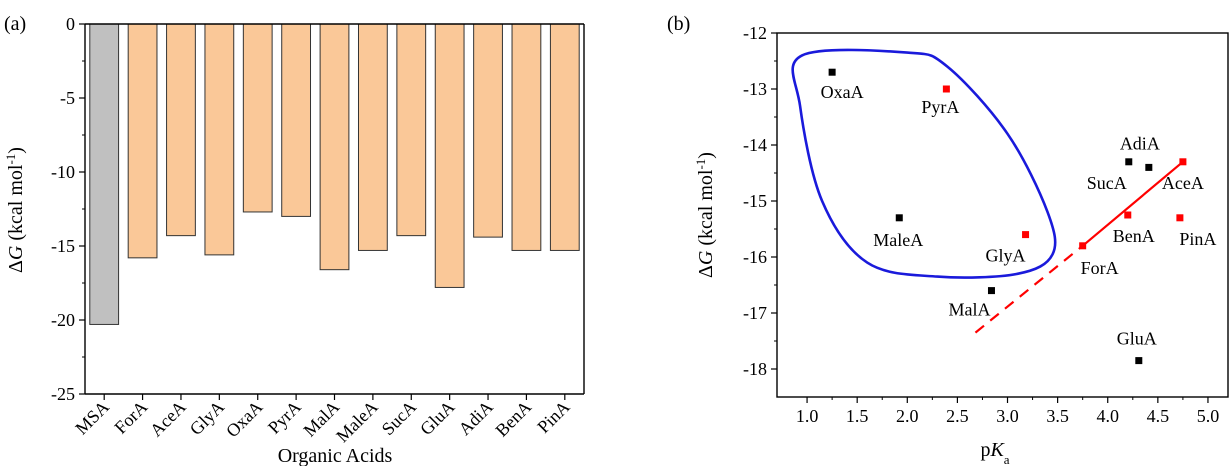  Describe the element at coordinates (755, 33) in the screenshot. I see `y-tick-label: -12` at that location.